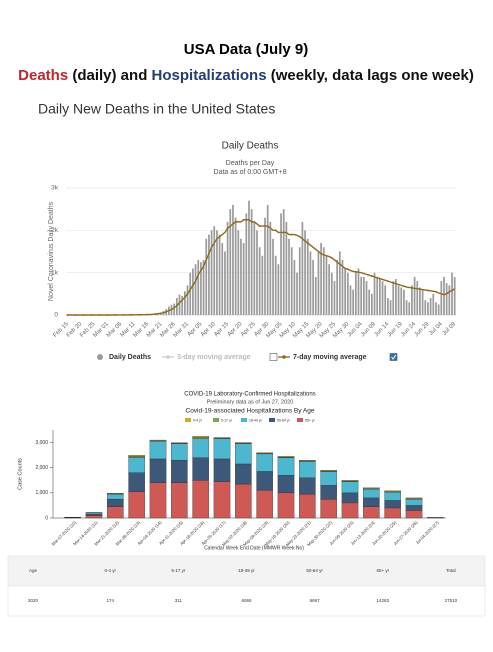 The width and height of the screenshot is (493, 652). Describe the element at coordinates (109, 75) in the screenshot. I see `subtitle-text: (daily) and` at that location.